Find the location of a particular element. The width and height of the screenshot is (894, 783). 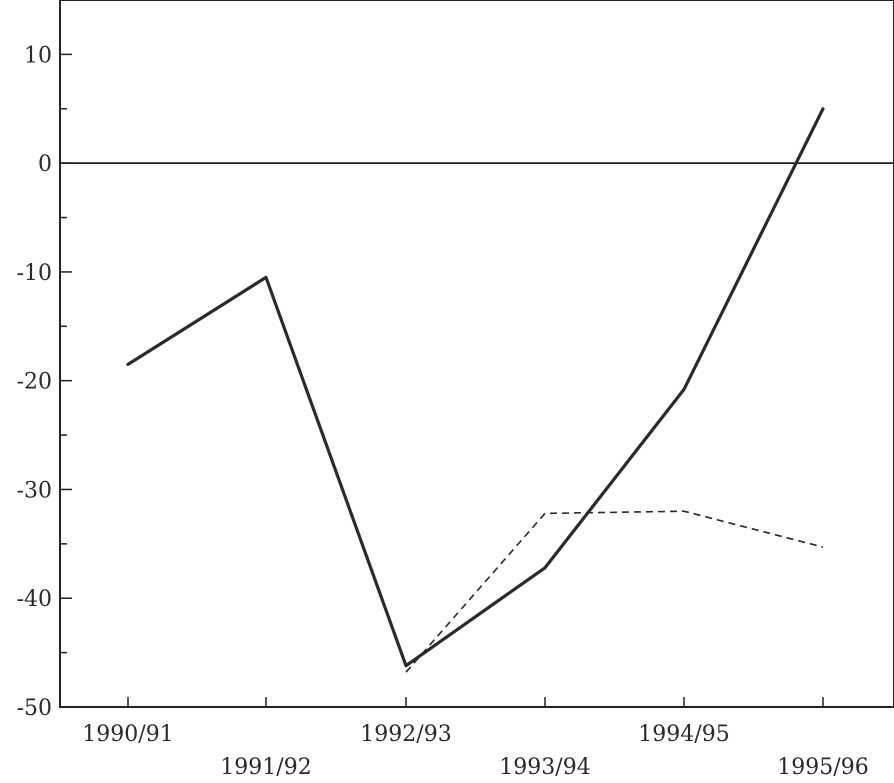

y-tick-label: 10 is located at coordinates (38, 55).